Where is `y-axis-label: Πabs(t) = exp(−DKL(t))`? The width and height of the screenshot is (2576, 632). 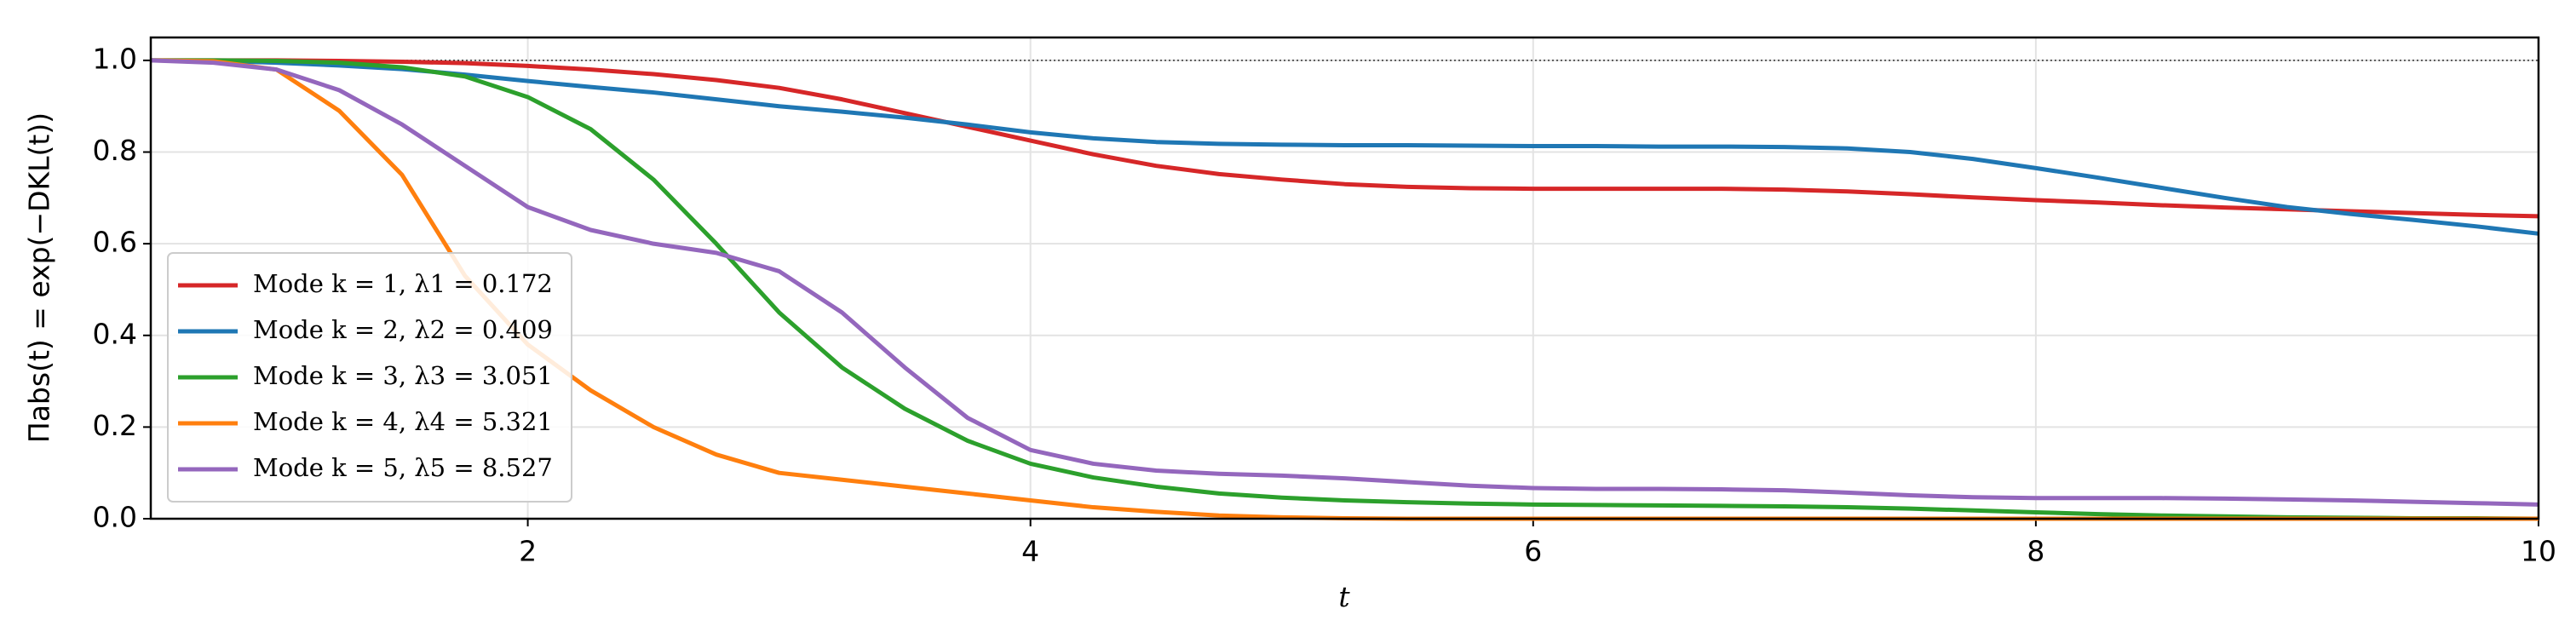
y-axis-label: Πabs(t) = exp(−DKL(t)) is located at coordinates (40, 277).